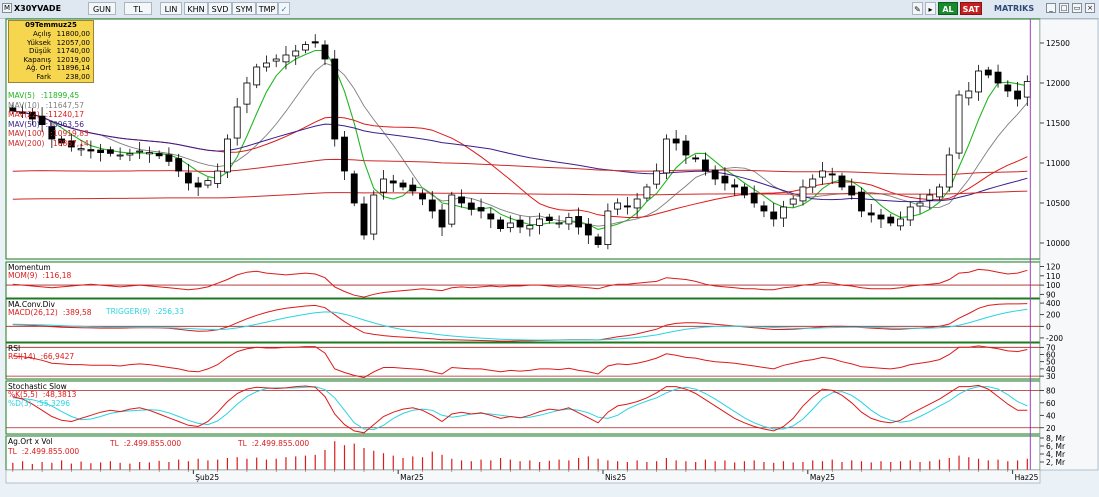 Image resolution: width=1099 pixels, height=497 pixels. What do you see at coordinates (1051, 8) in the screenshot?
I see `minimize-icon: _` at bounding box center [1051, 8].